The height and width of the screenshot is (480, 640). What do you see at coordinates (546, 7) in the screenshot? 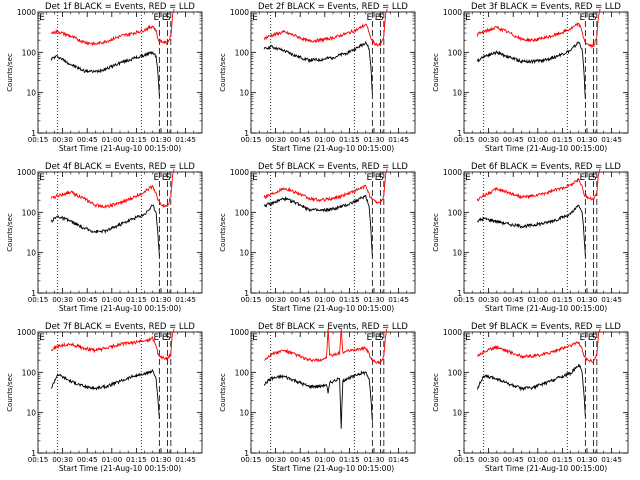
I see `panel-title: Det 3f BLACK = Events, RED = LLD` at bounding box center [546, 7].